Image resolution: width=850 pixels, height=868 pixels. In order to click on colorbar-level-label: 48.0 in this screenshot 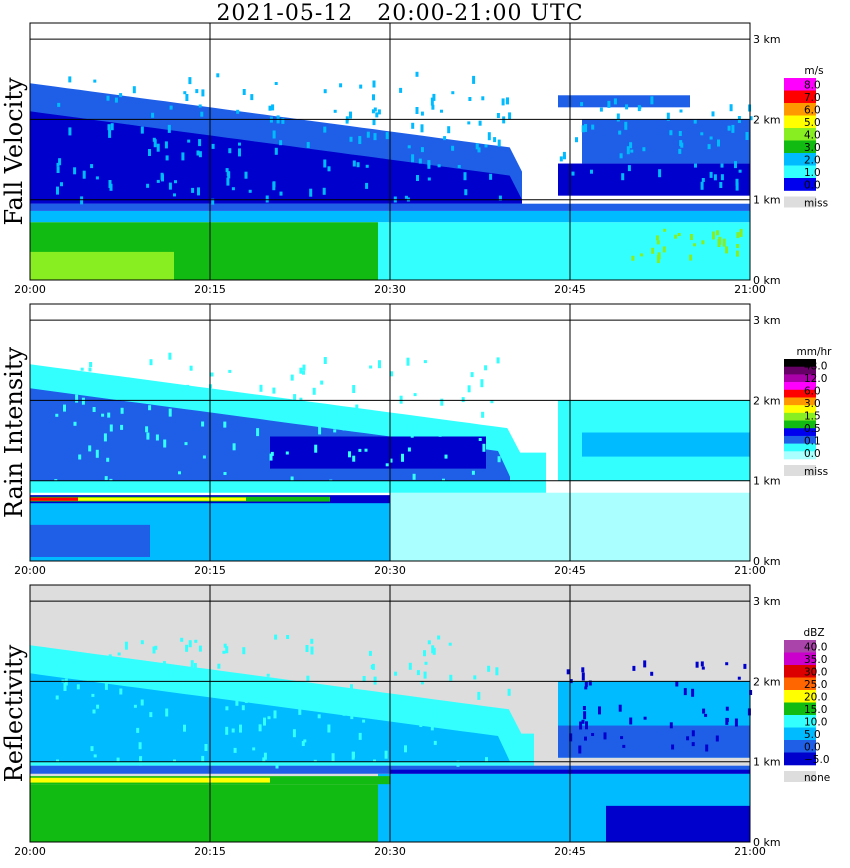, I will do `click(815, 367)`.